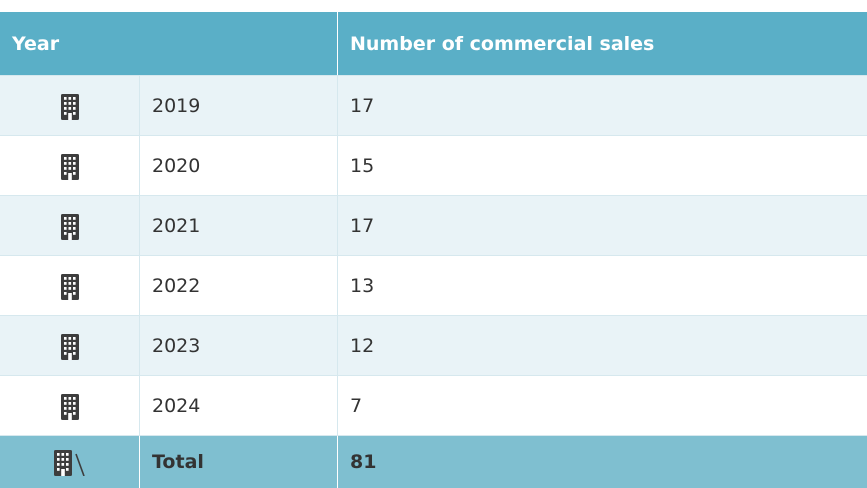 The height and width of the screenshot is (488, 867). I want to click on year-cell: 2024, so click(239, 405).